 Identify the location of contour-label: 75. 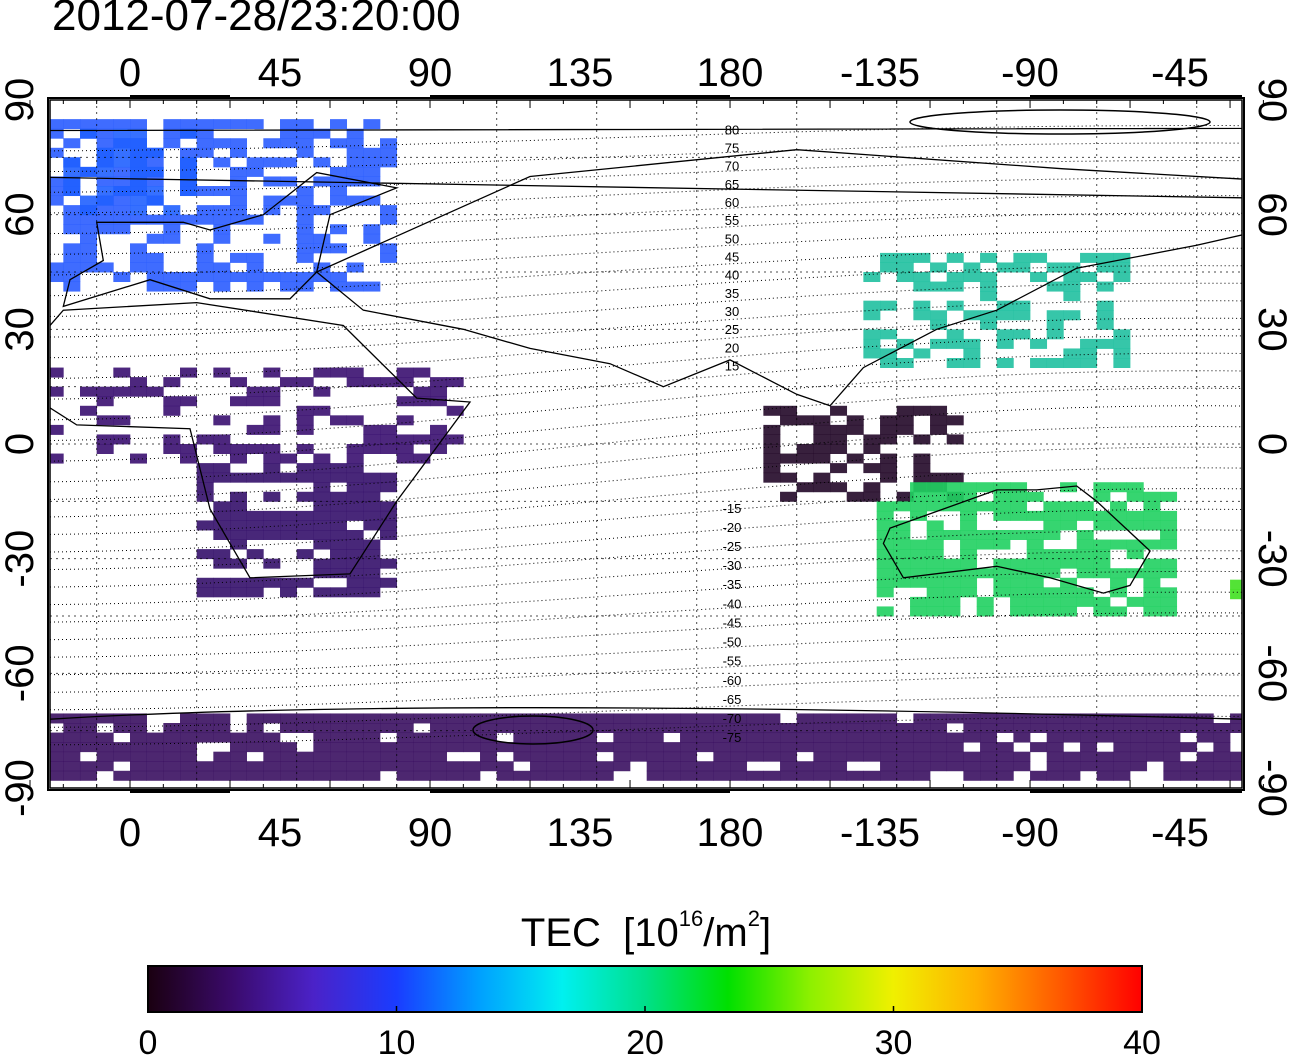
(732, 148).